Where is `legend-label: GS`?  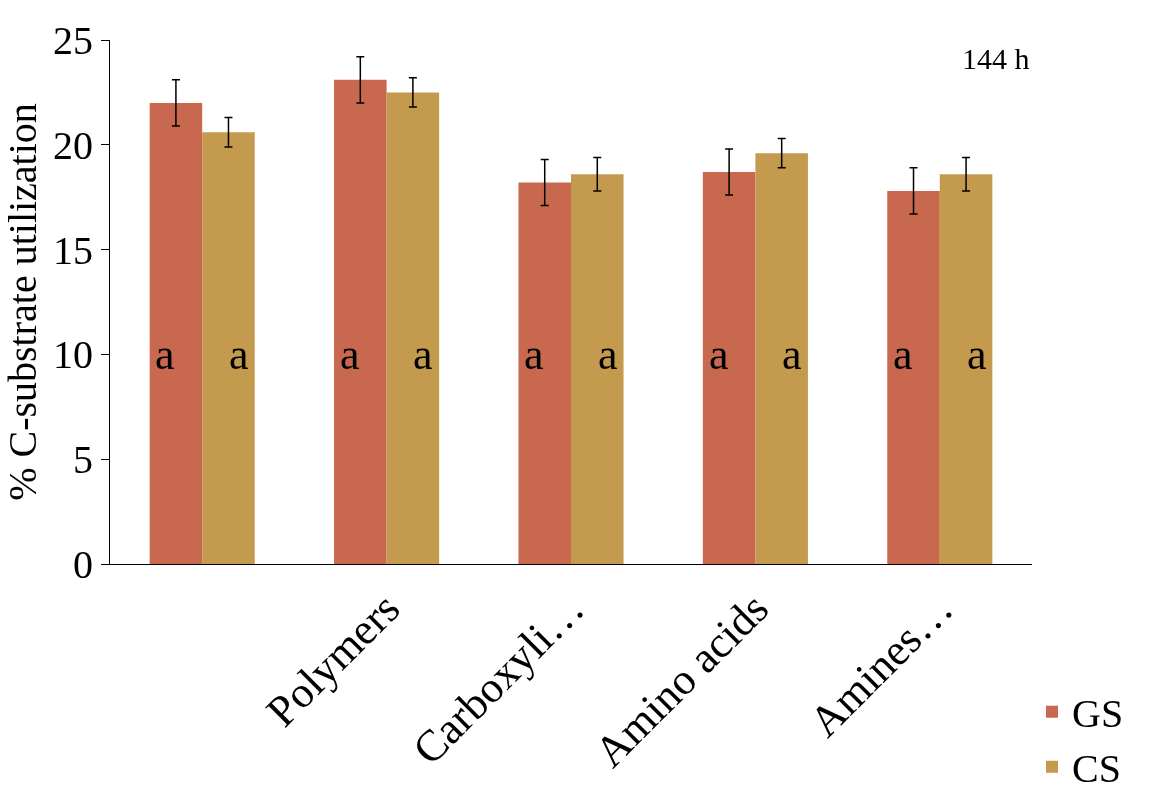 legend-label: GS is located at coordinates (1098, 714).